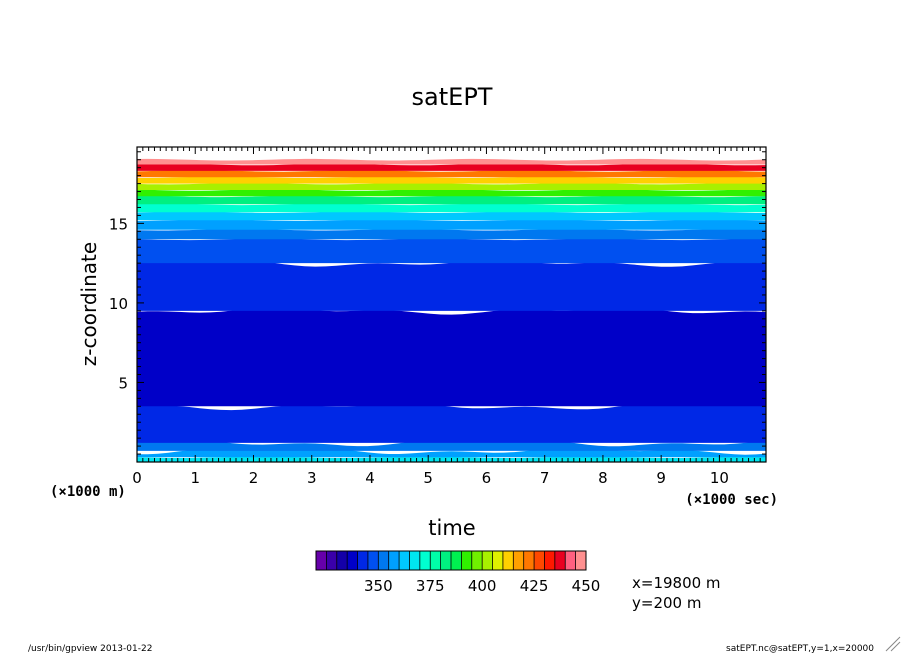 This screenshot has width=904, height=654. What do you see at coordinates (731, 500) in the screenshot?
I see `x-unit-label: (×1000 sec)` at bounding box center [731, 500].